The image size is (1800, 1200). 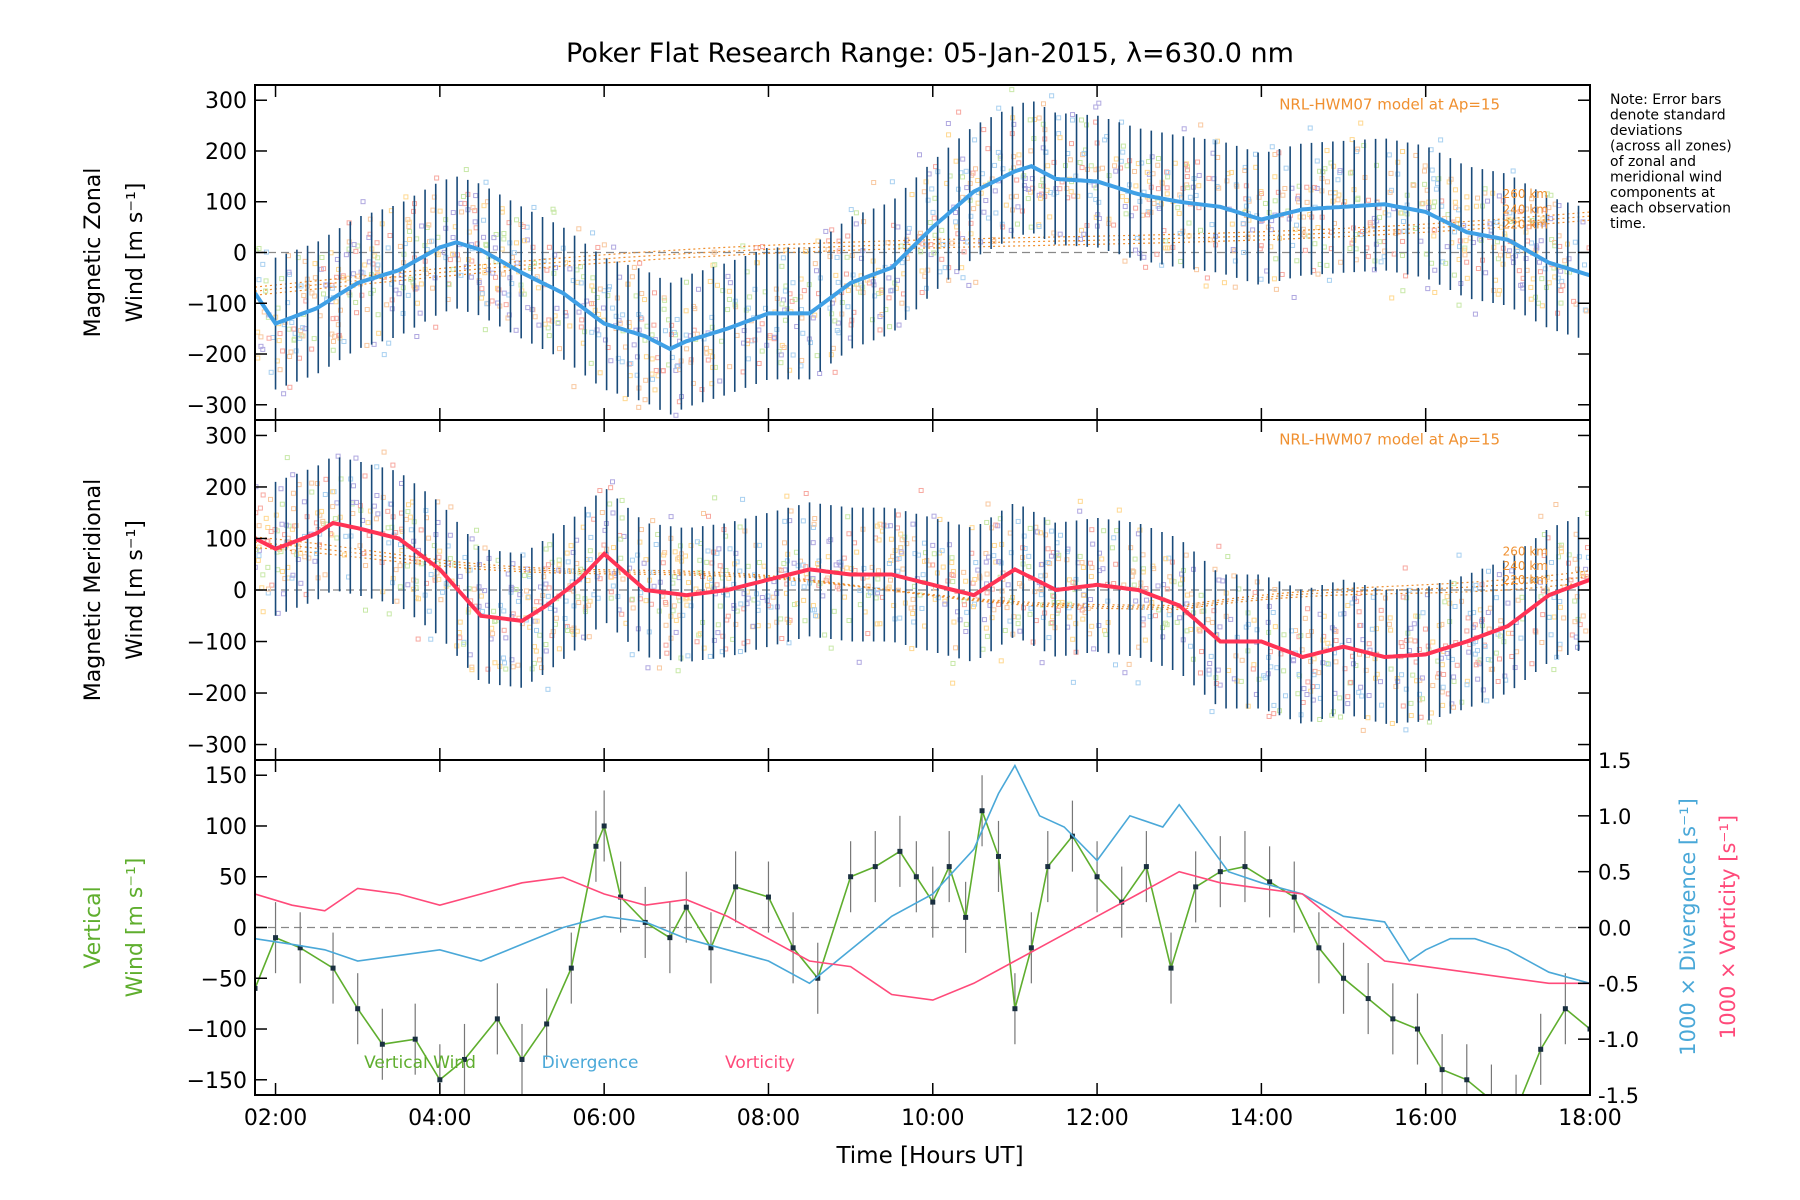 I want to click on note-line: deviations, so click(x=1646, y=131).